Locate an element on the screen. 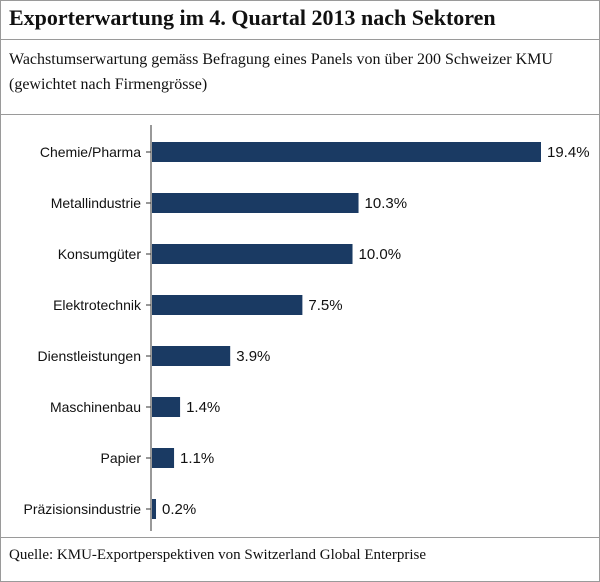 The image size is (600, 582). value-label: 19.4% is located at coordinates (568, 152).